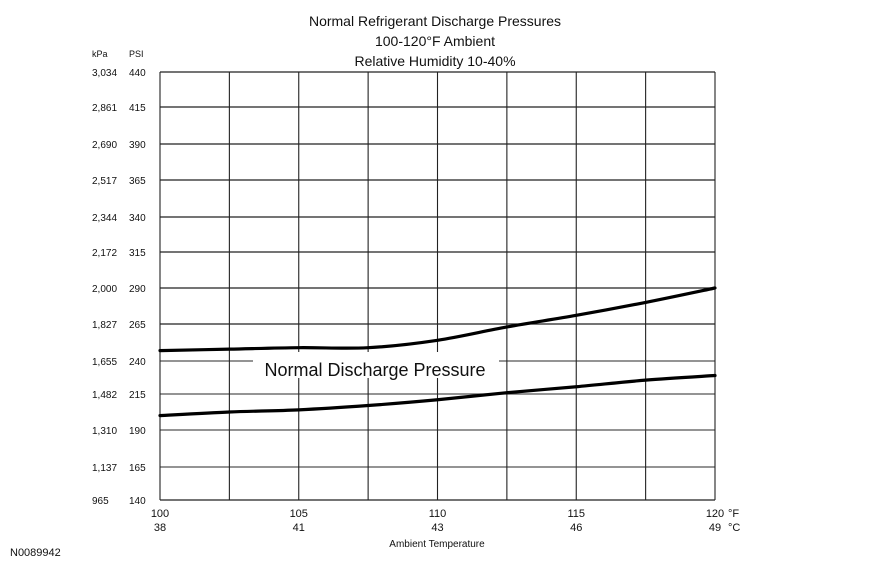 This screenshot has width=870, height=568. Describe the element at coordinates (137, 362) in the screenshot. I see `y-tick-psi: 240` at that location.